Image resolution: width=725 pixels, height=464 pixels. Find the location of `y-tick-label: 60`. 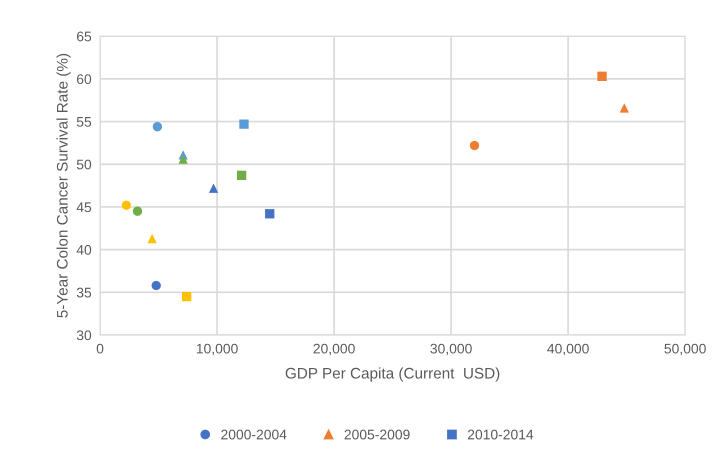

y-tick-label: 60 is located at coordinates (84, 79).